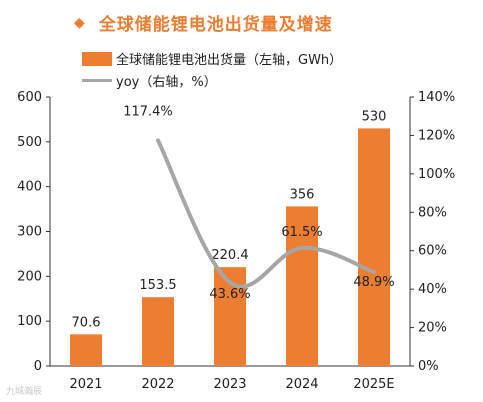 Image resolution: width=483 pixels, height=402 pixels. What do you see at coordinates (302, 194) in the screenshot?
I see `bar-value-label: 356` at bounding box center [302, 194].